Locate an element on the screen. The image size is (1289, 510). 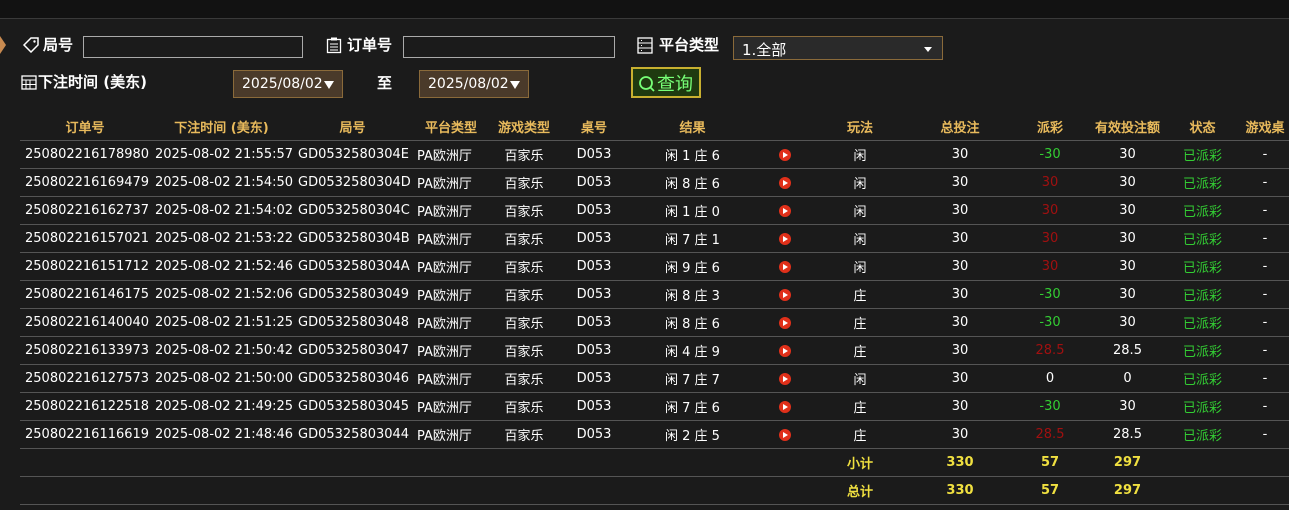
clipboard-icon is located at coordinates (334, 45).